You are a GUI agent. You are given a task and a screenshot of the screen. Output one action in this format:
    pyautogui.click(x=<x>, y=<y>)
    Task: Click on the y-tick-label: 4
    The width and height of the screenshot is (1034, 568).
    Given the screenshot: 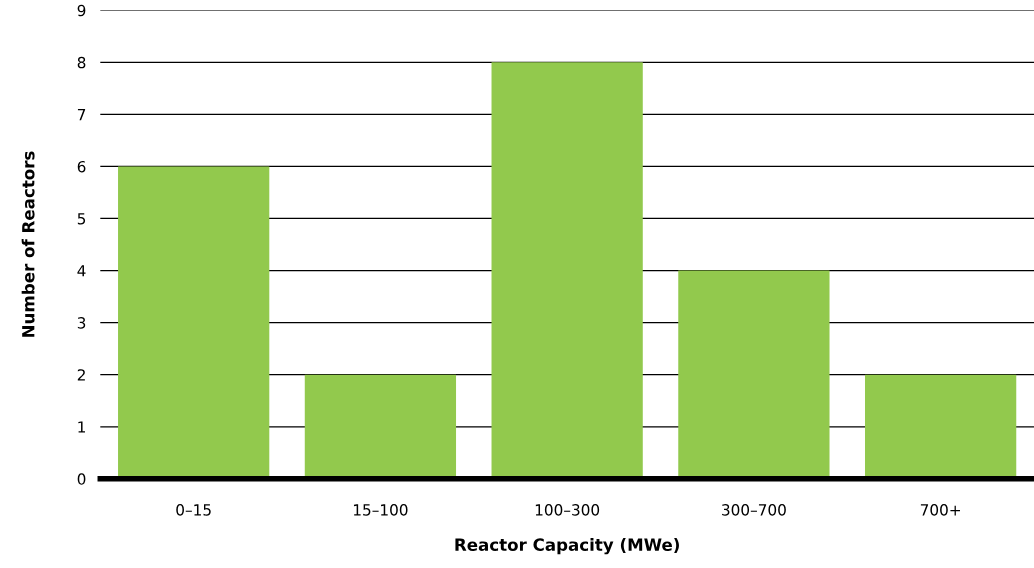 What is the action you would take?
    pyautogui.click(x=81, y=271)
    